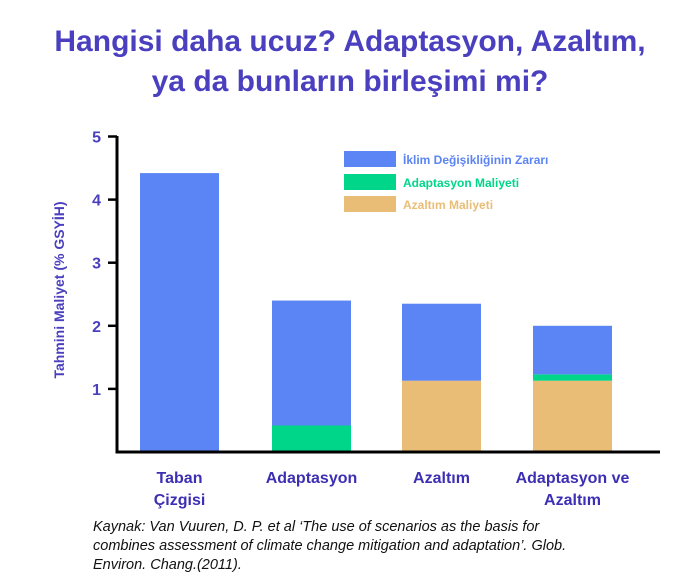 The image size is (700, 584). I want to click on legend-swatch-azalt-m-maliyeti, so click(370, 204).